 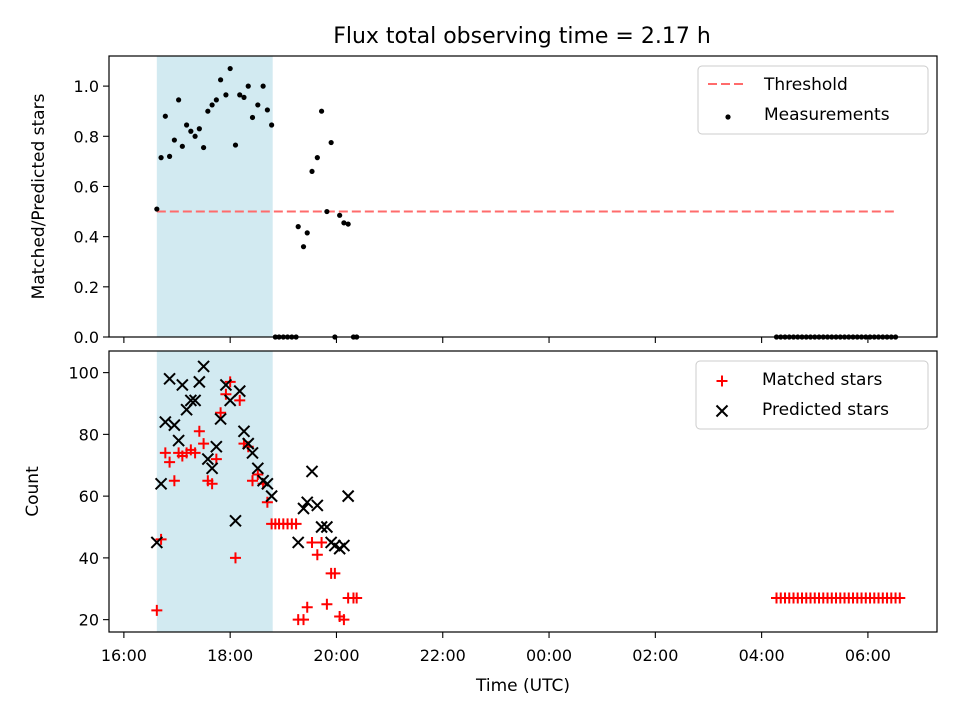 What do you see at coordinates (762, 655) in the screenshot?
I see `x-tick-label: 04:00` at bounding box center [762, 655].